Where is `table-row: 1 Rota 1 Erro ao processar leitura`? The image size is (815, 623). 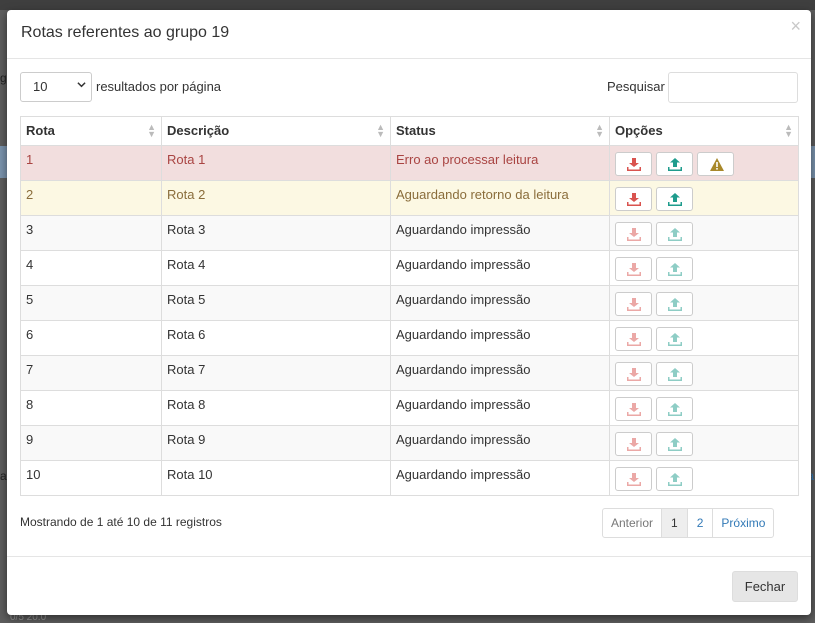
table-row: 1 Rota 1 Erro ao processar leitura is located at coordinates (409, 163).